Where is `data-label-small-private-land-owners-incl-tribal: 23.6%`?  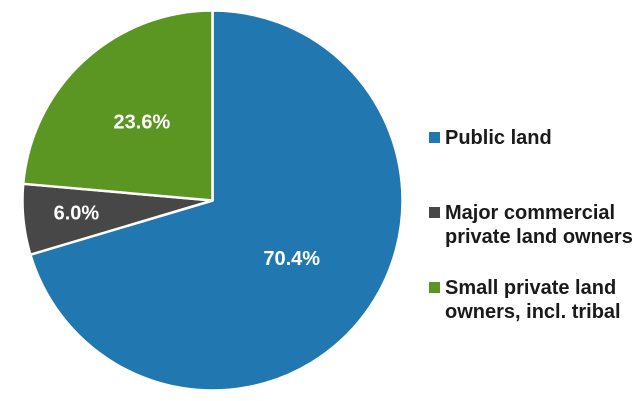 data-label-small-private-land-owners-incl-tribal: 23.6% is located at coordinates (142, 123).